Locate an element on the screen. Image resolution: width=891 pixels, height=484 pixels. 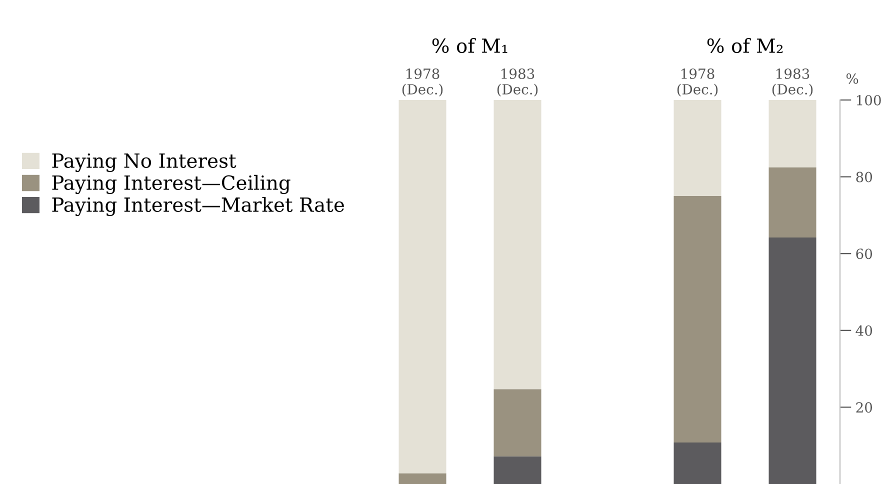
y-tick-label: 40 is located at coordinates (864, 330).